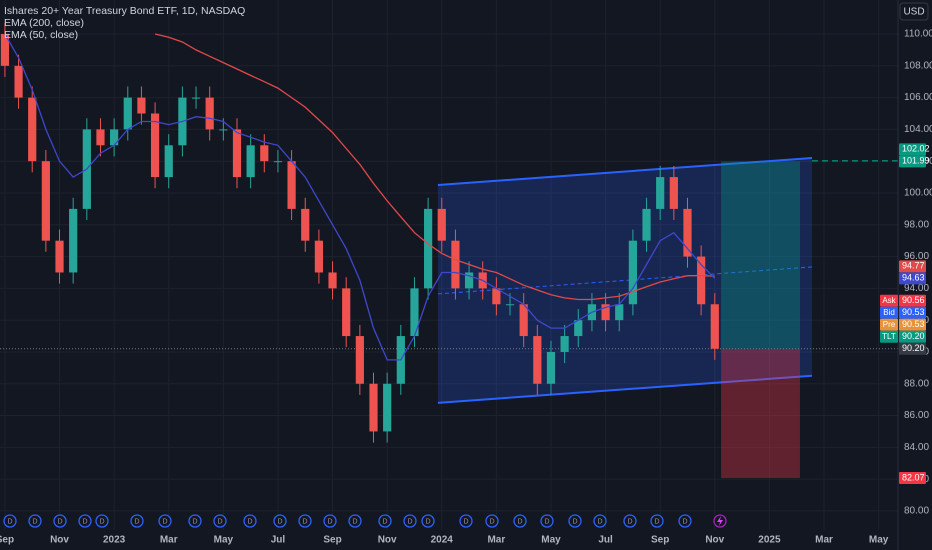 This screenshot has height=550, width=932. I want to click on x-tick-label: 2025, so click(769, 540).